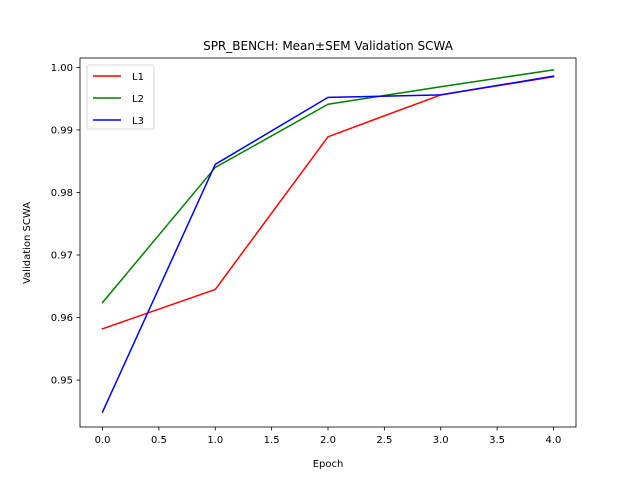 This screenshot has width=640, height=480. Describe the element at coordinates (272, 440) in the screenshot. I see `x-tick-label: 1.5` at that location.